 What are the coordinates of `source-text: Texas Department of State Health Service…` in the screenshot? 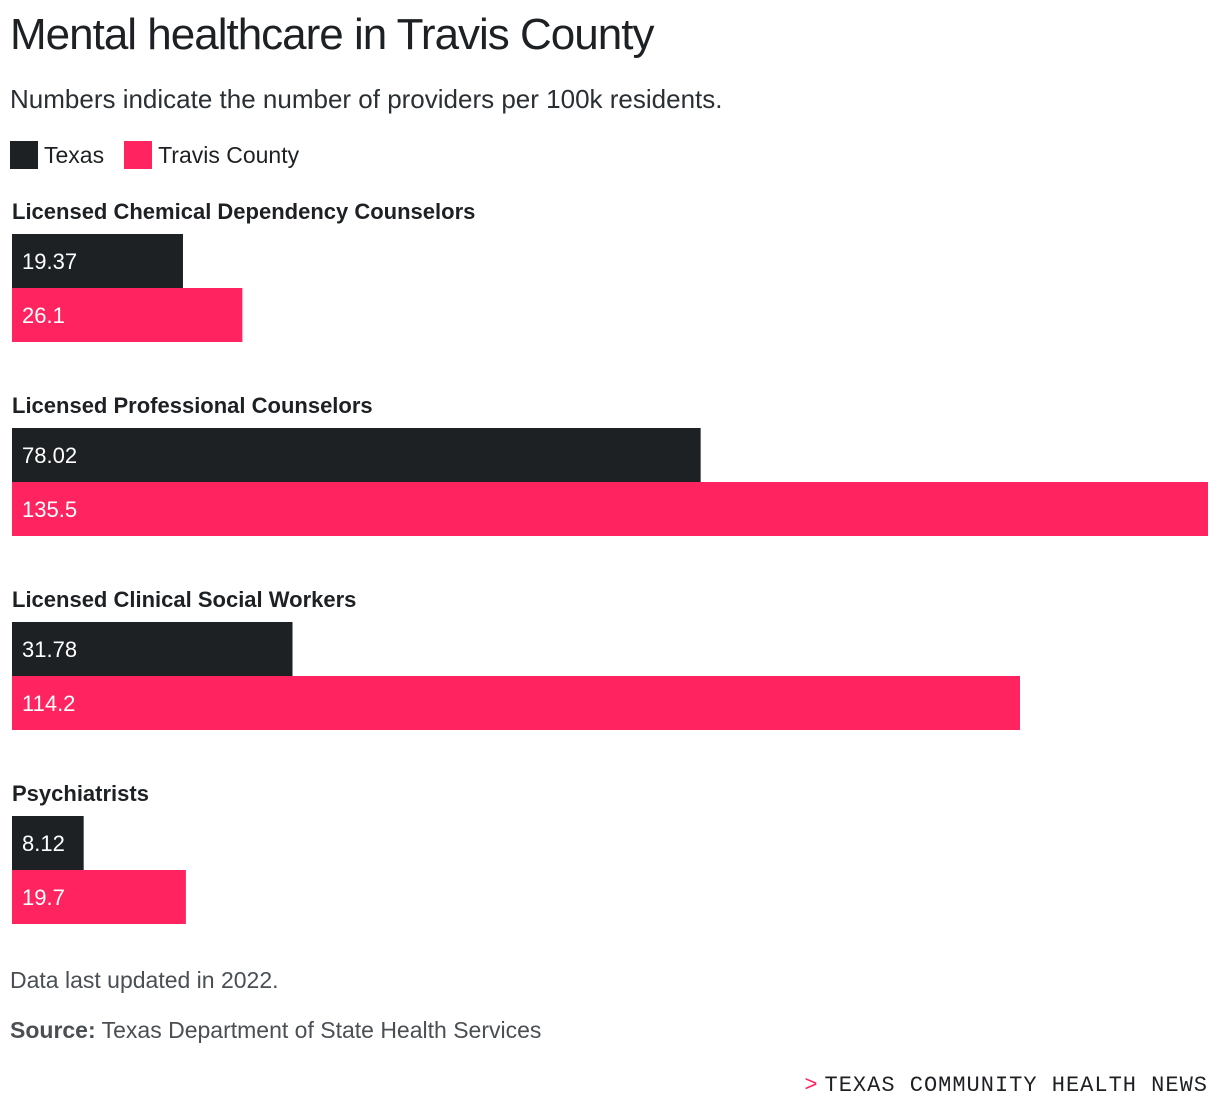 It's located at (322, 1030).